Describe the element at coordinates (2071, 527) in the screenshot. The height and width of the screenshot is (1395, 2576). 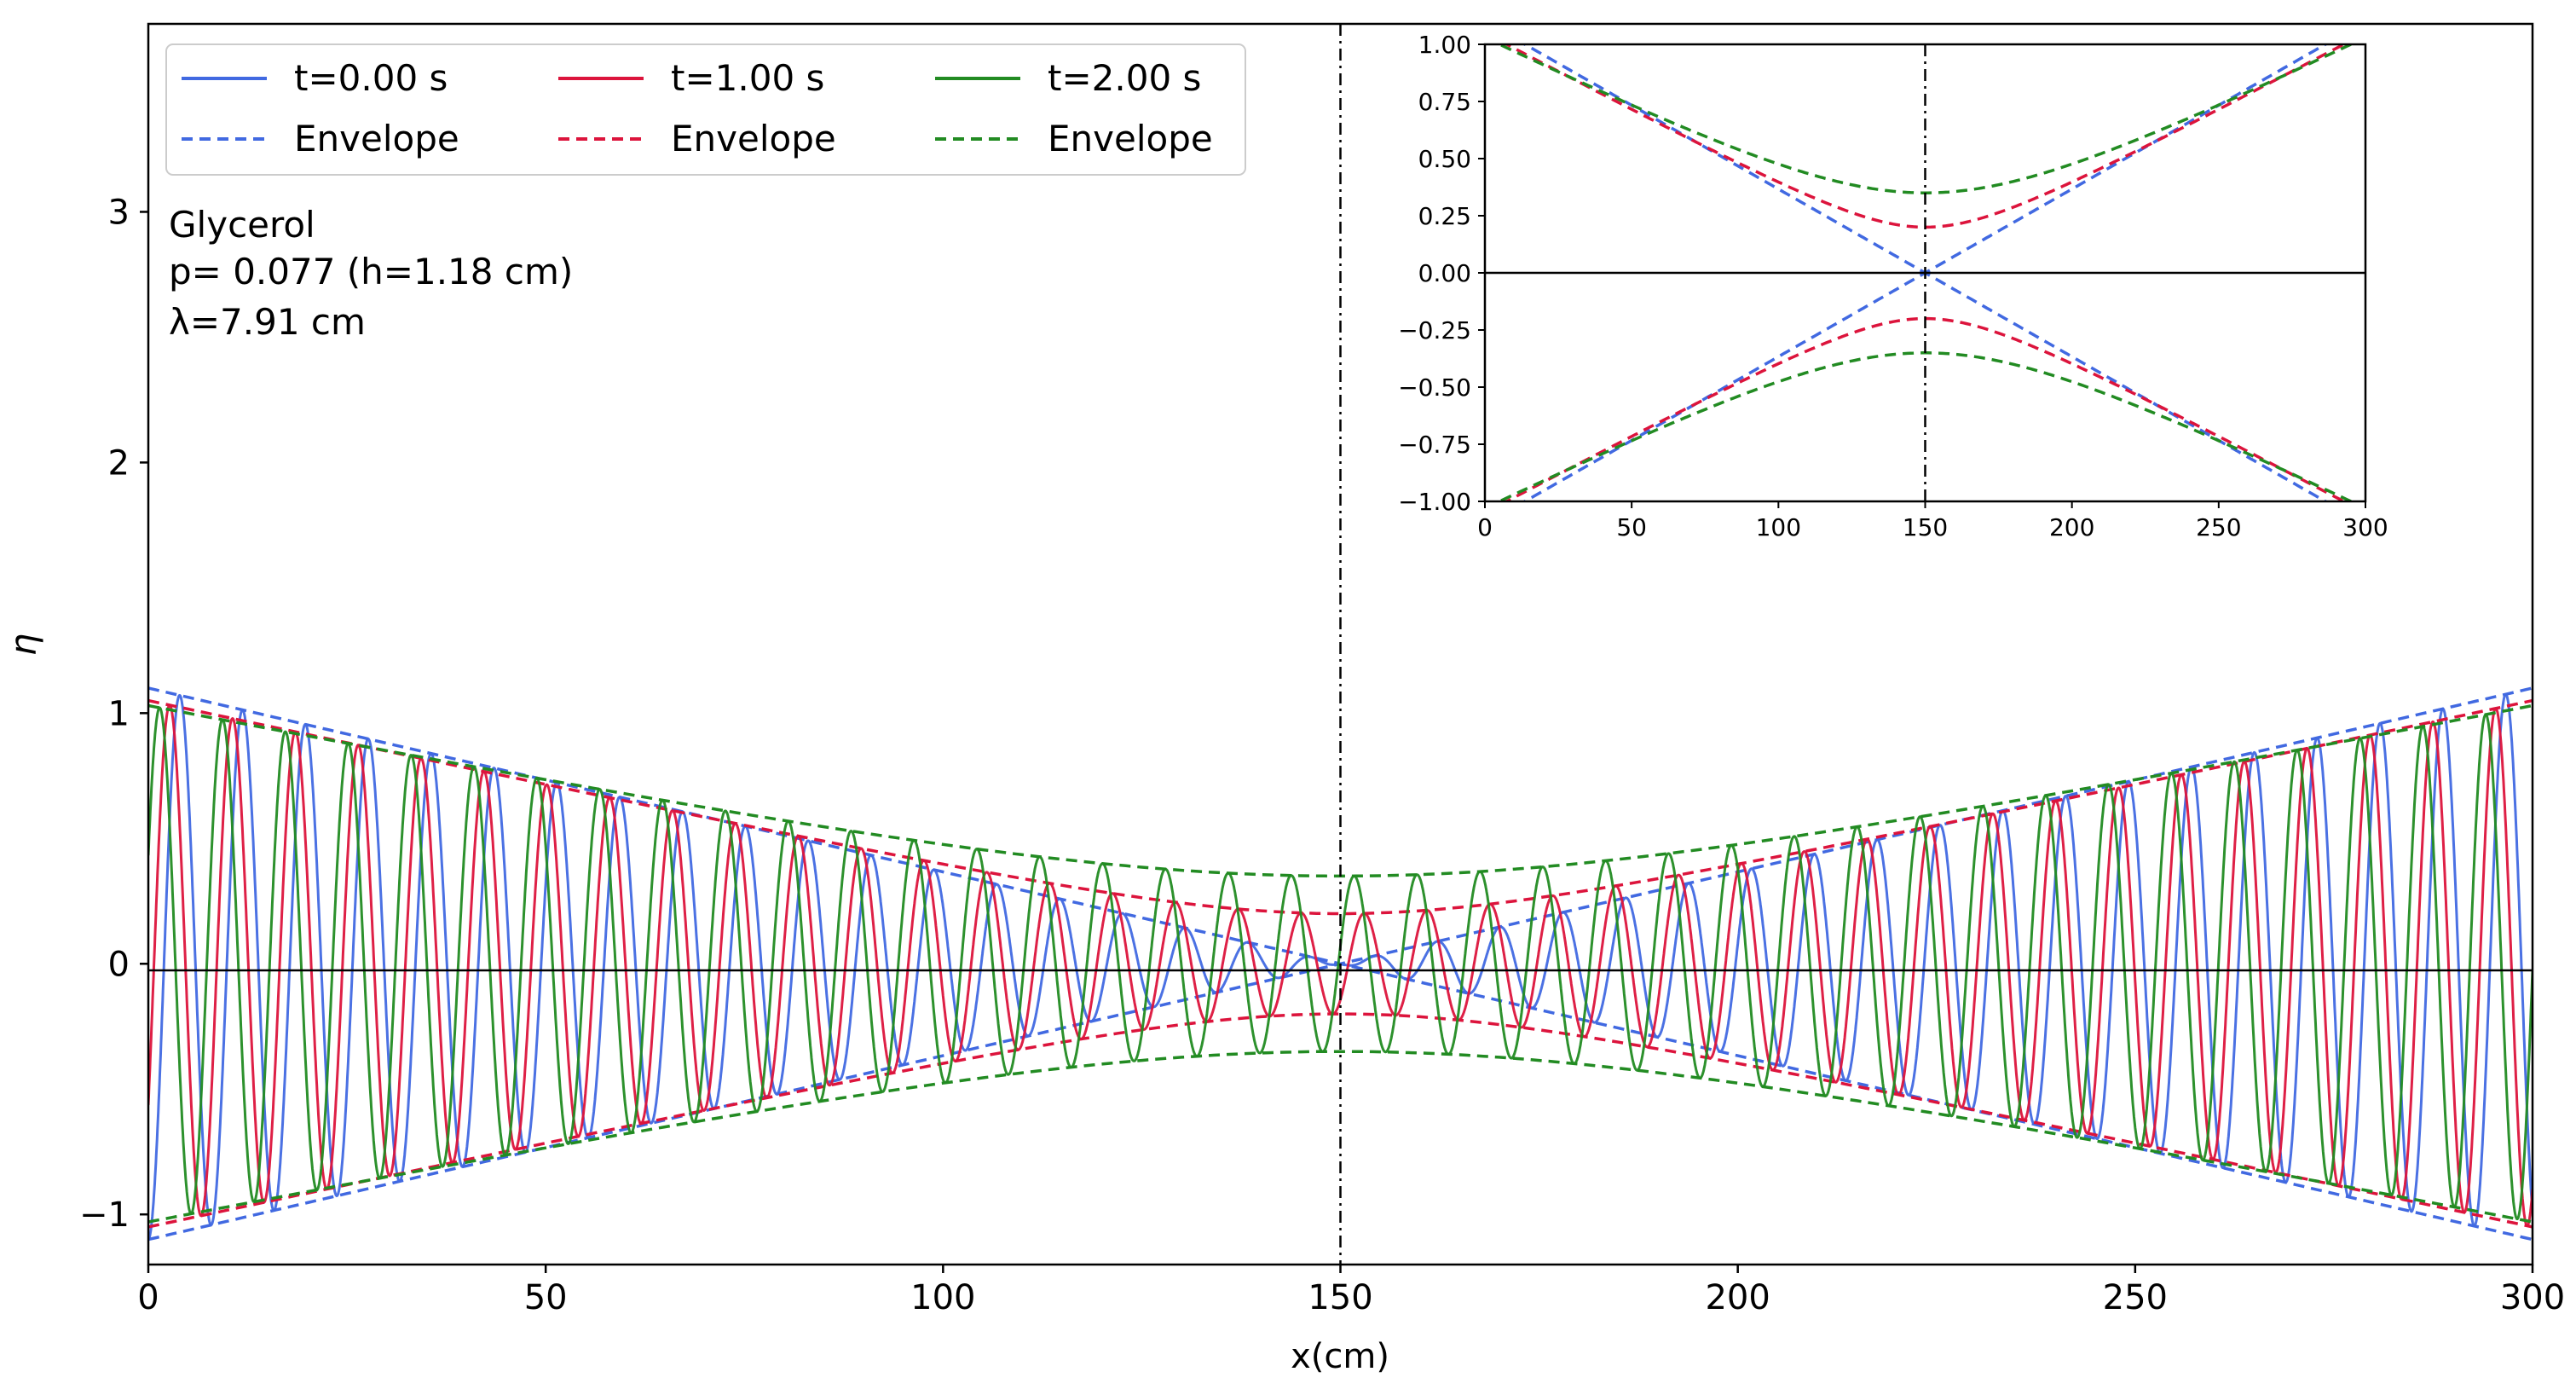
I see `inset-x-tick-label: 200` at that location.